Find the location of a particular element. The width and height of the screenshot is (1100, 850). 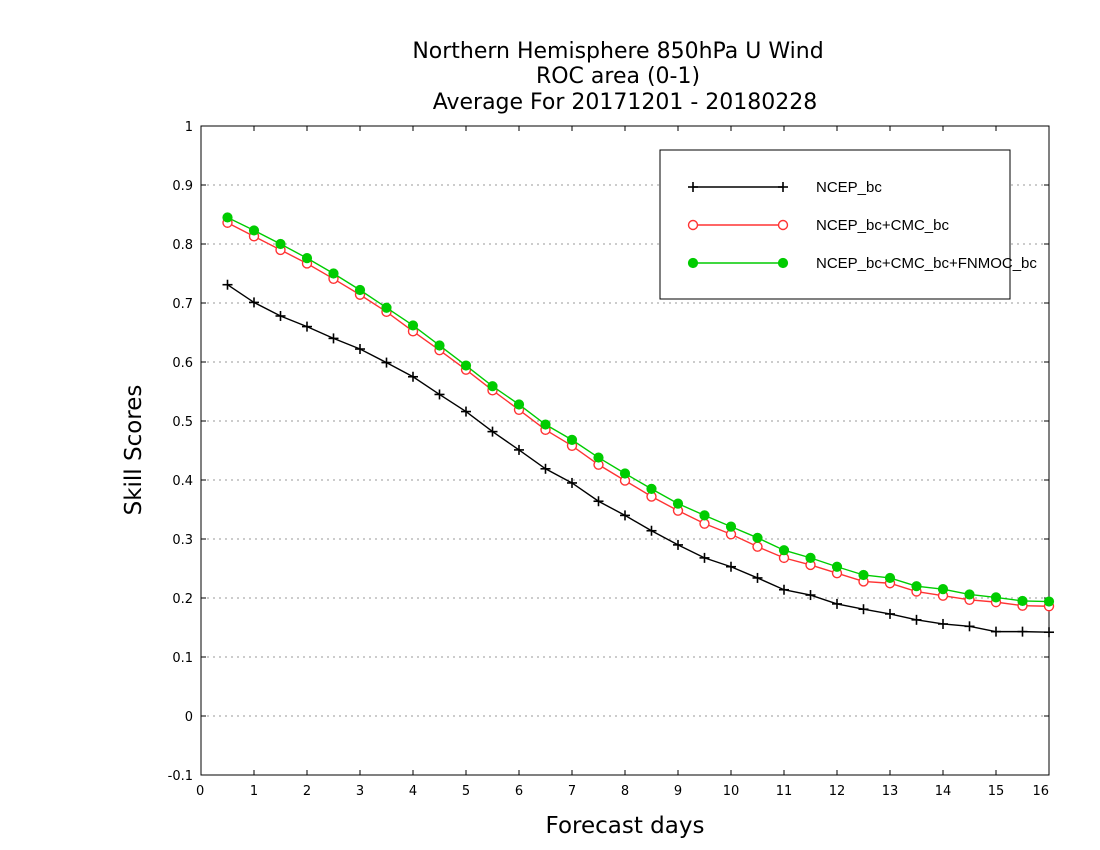

x-tick-label: 11 is located at coordinates (784, 791).